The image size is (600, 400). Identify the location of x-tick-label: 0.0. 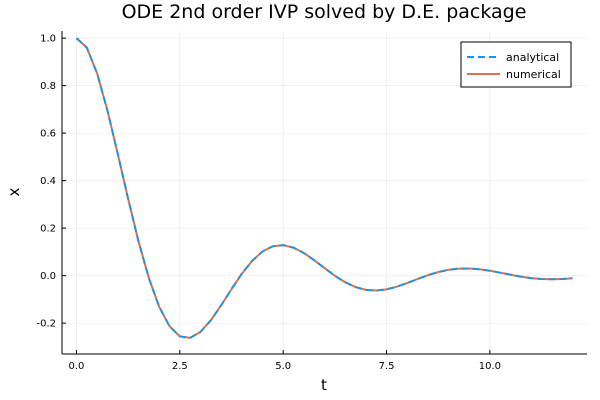
(77, 366).